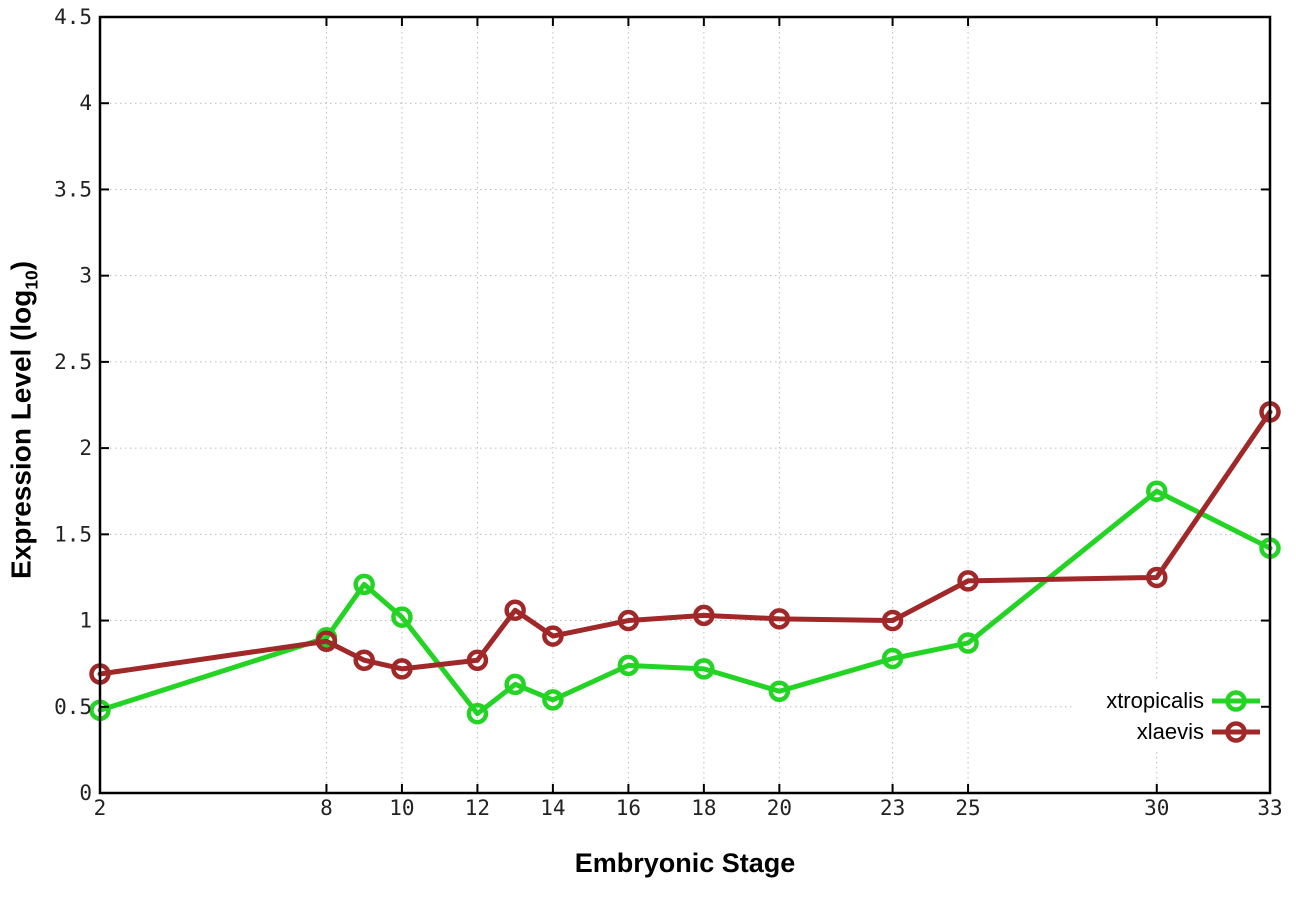 This screenshot has width=1296, height=907. I want to click on x-tick-label: 30, so click(1156, 808).